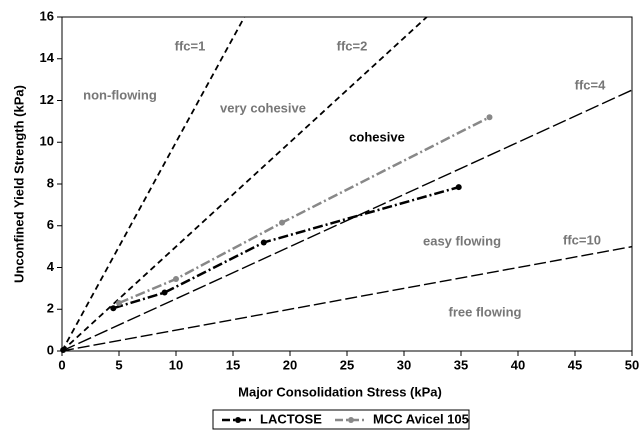 The image size is (640, 430). I want to click on region-label: non-flowing, so click(120, 94).